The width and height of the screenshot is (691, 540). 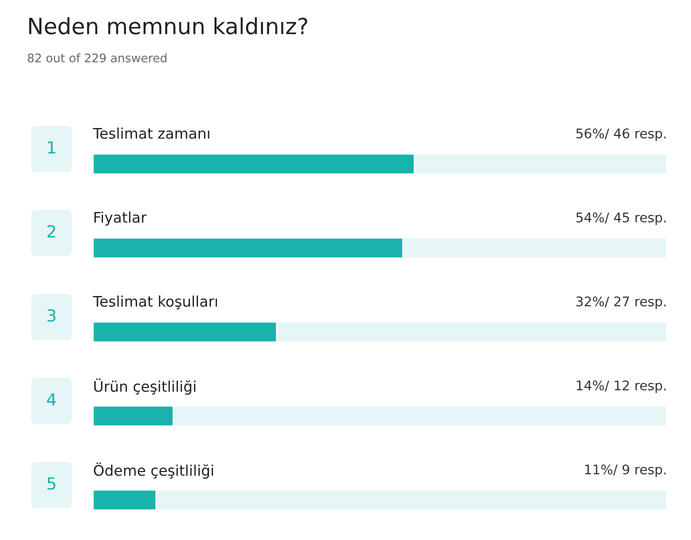 I want to click on y-tick-label: Ürün çeşitliliği, so click(x=145, y=386).